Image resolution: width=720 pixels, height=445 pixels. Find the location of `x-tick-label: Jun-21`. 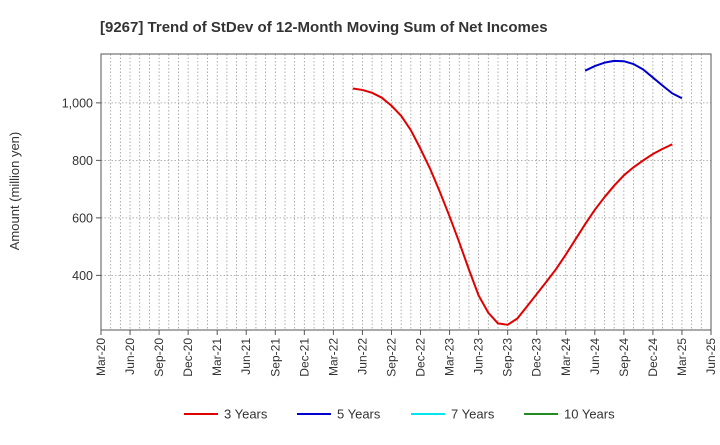

x-tick-label: Jun-21 is located at coordinates (246, 356).